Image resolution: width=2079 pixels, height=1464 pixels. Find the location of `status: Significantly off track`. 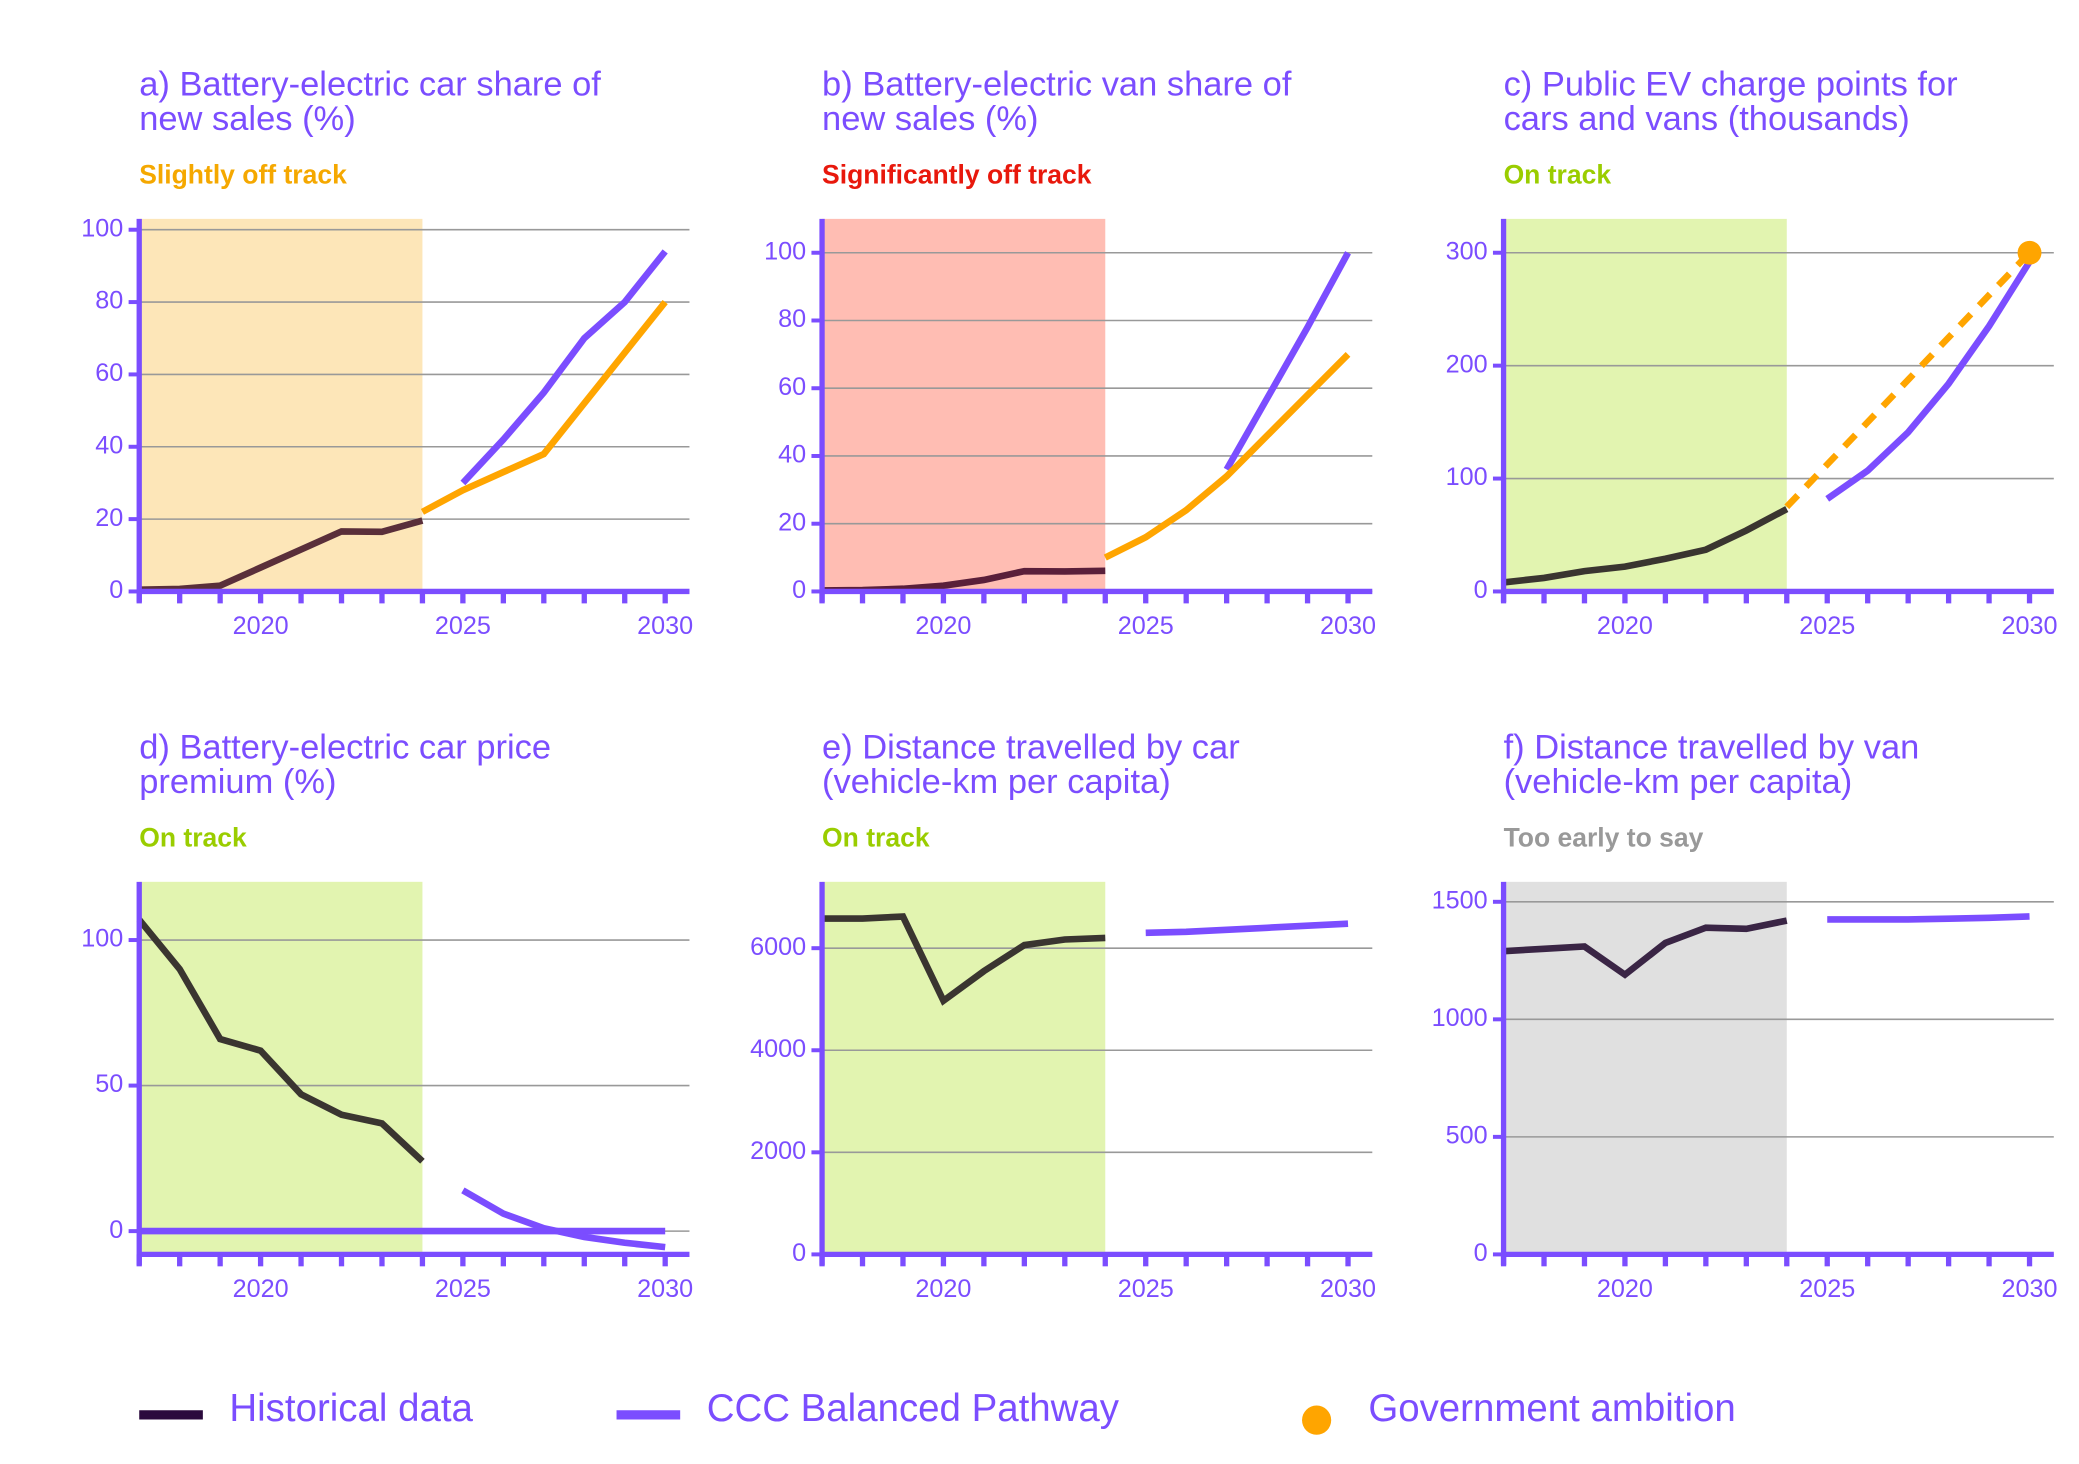

status: Significantly off track is located at coordinates (957, 174).